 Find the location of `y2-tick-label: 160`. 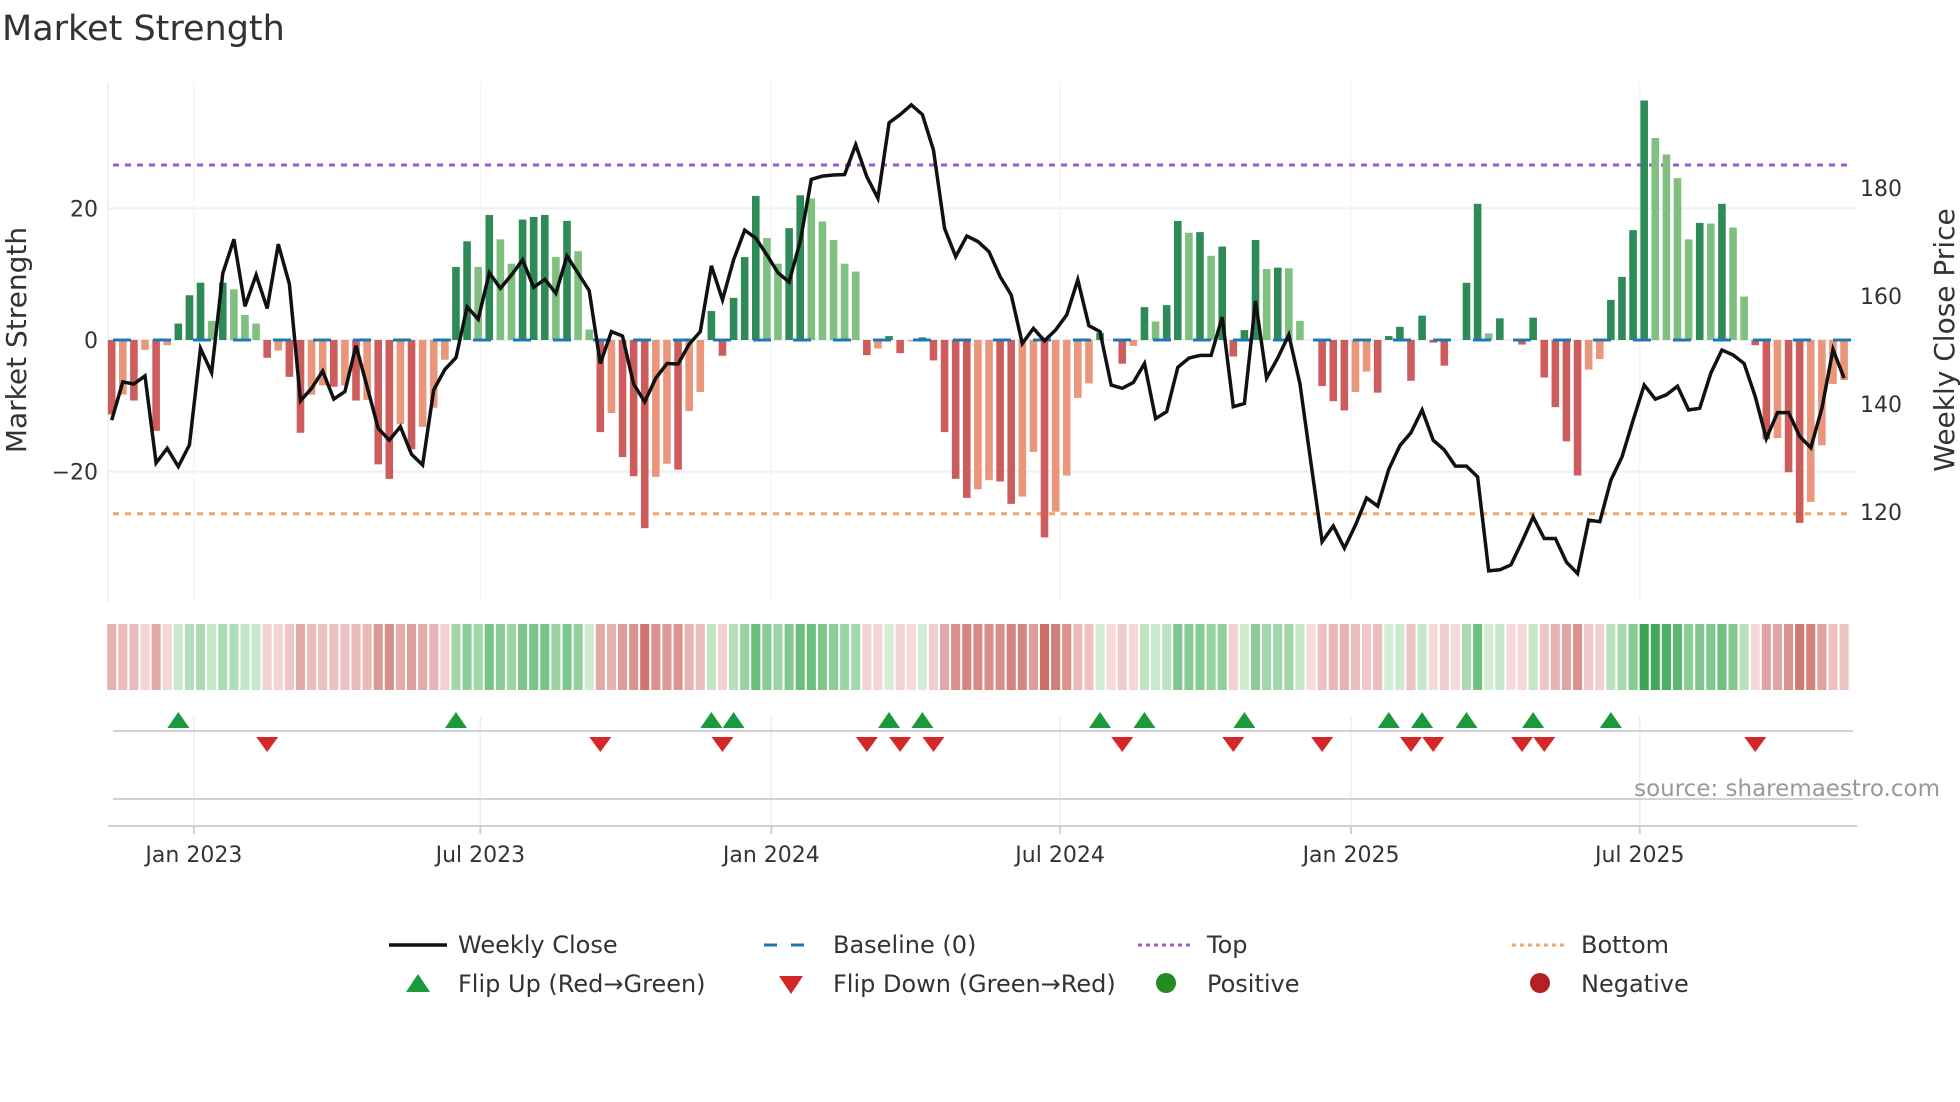

y2-tick-label: 160 is located at coordinates (1881, 297).